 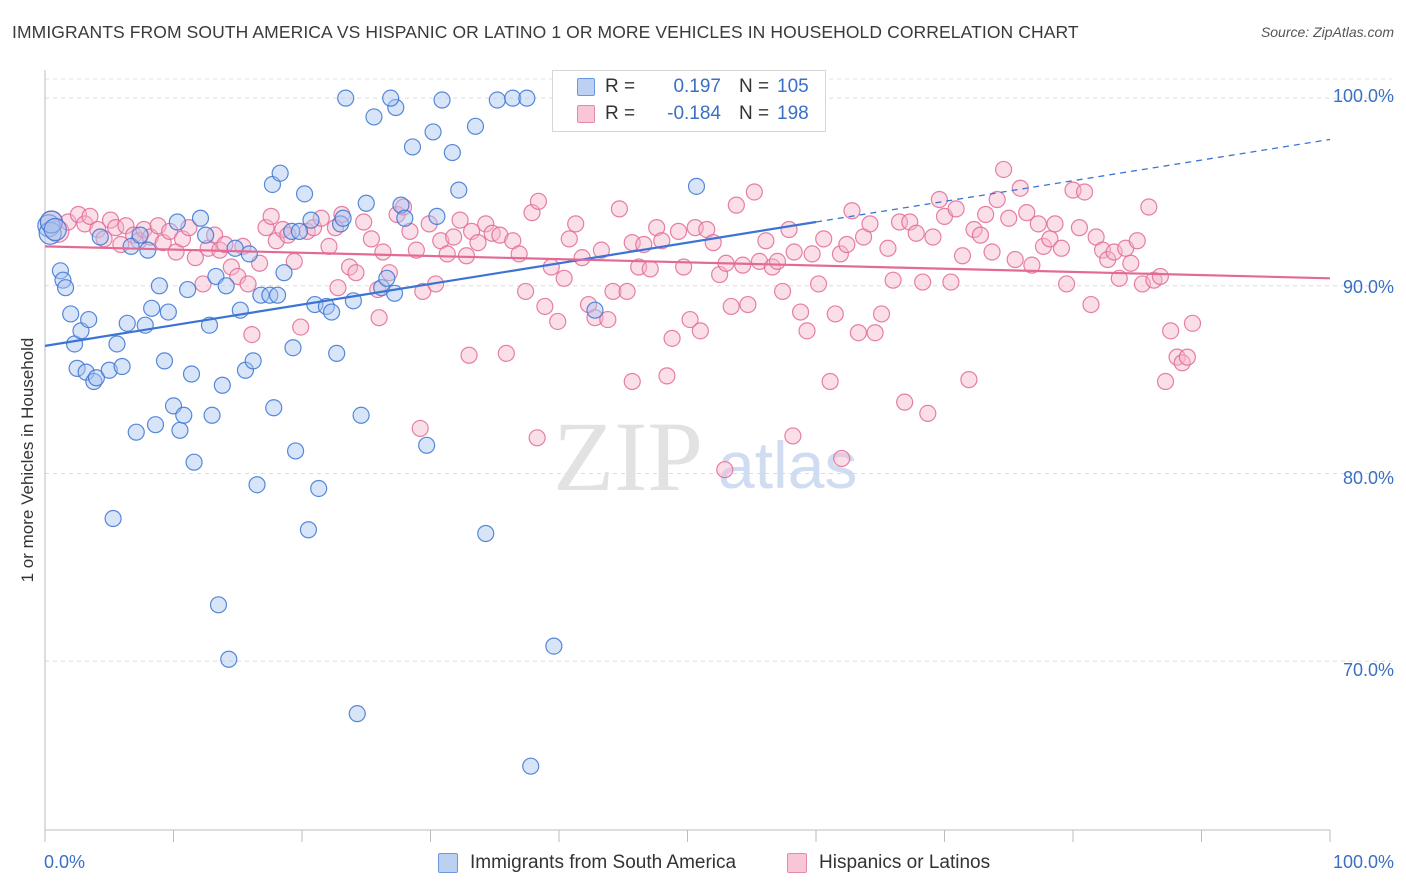 What do you see at coordinates (27, 460) in the screenshot?
I see `y-axis-label: 1 or more Vehicles in Household` at bounding box center [27, 460].